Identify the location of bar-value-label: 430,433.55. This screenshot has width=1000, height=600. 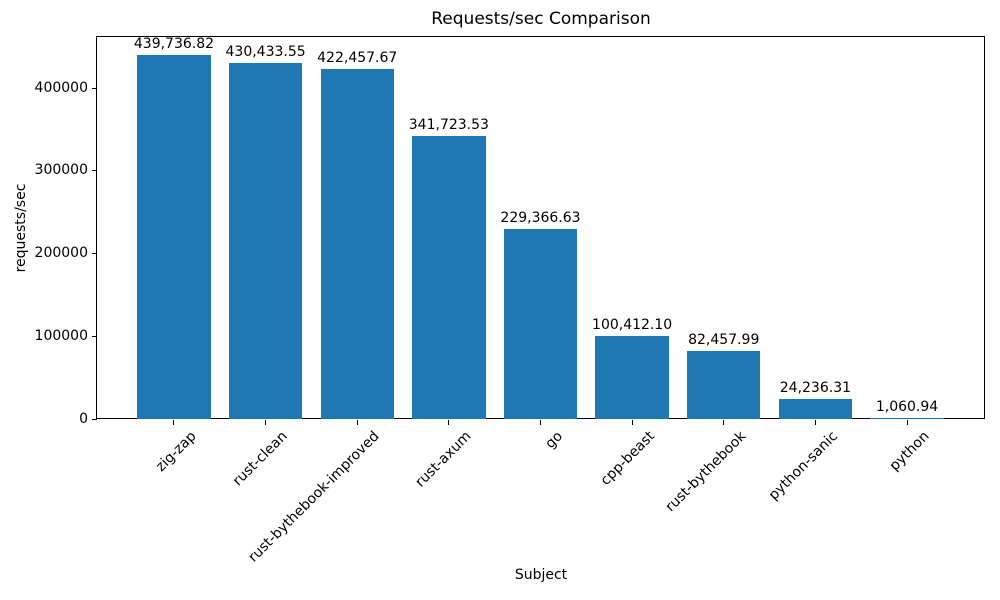
(265, 51).